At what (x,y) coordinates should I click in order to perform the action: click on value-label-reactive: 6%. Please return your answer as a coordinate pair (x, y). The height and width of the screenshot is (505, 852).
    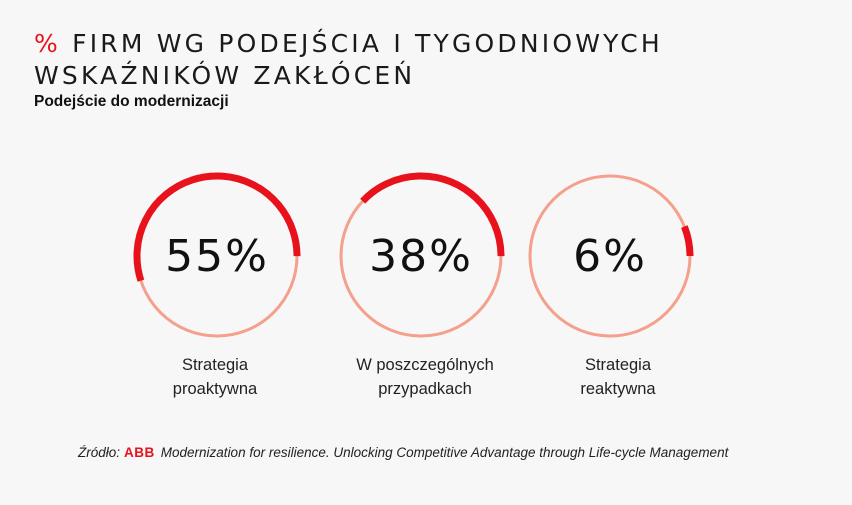
    Looking at the image, I should click on (610, 256).